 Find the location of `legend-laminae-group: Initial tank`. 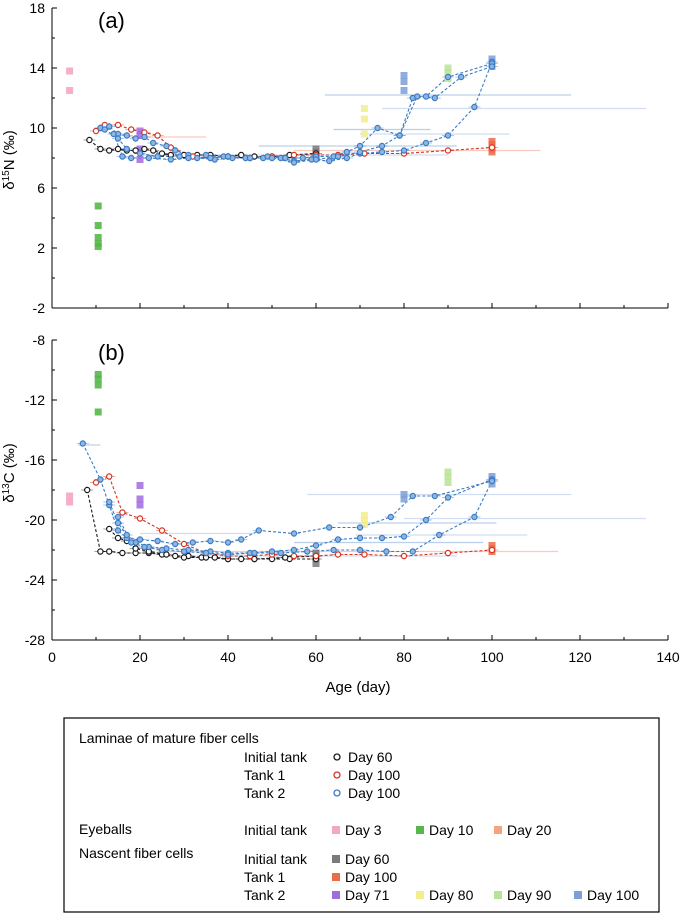

legend-laminae-group: Initial tank is located at coordinates (276, 757).